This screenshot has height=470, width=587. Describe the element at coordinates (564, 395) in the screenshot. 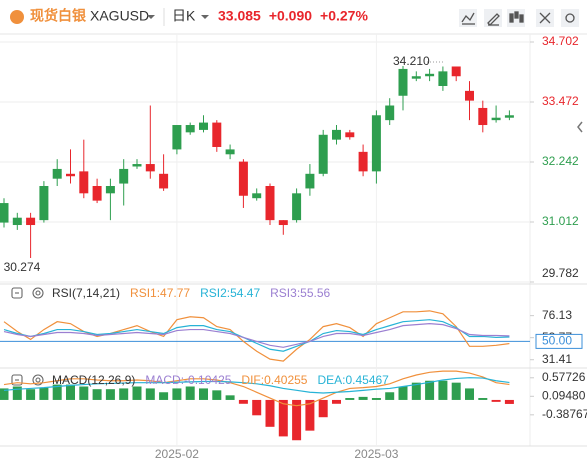

I see `y-tick-label: 0.09480` at that location.